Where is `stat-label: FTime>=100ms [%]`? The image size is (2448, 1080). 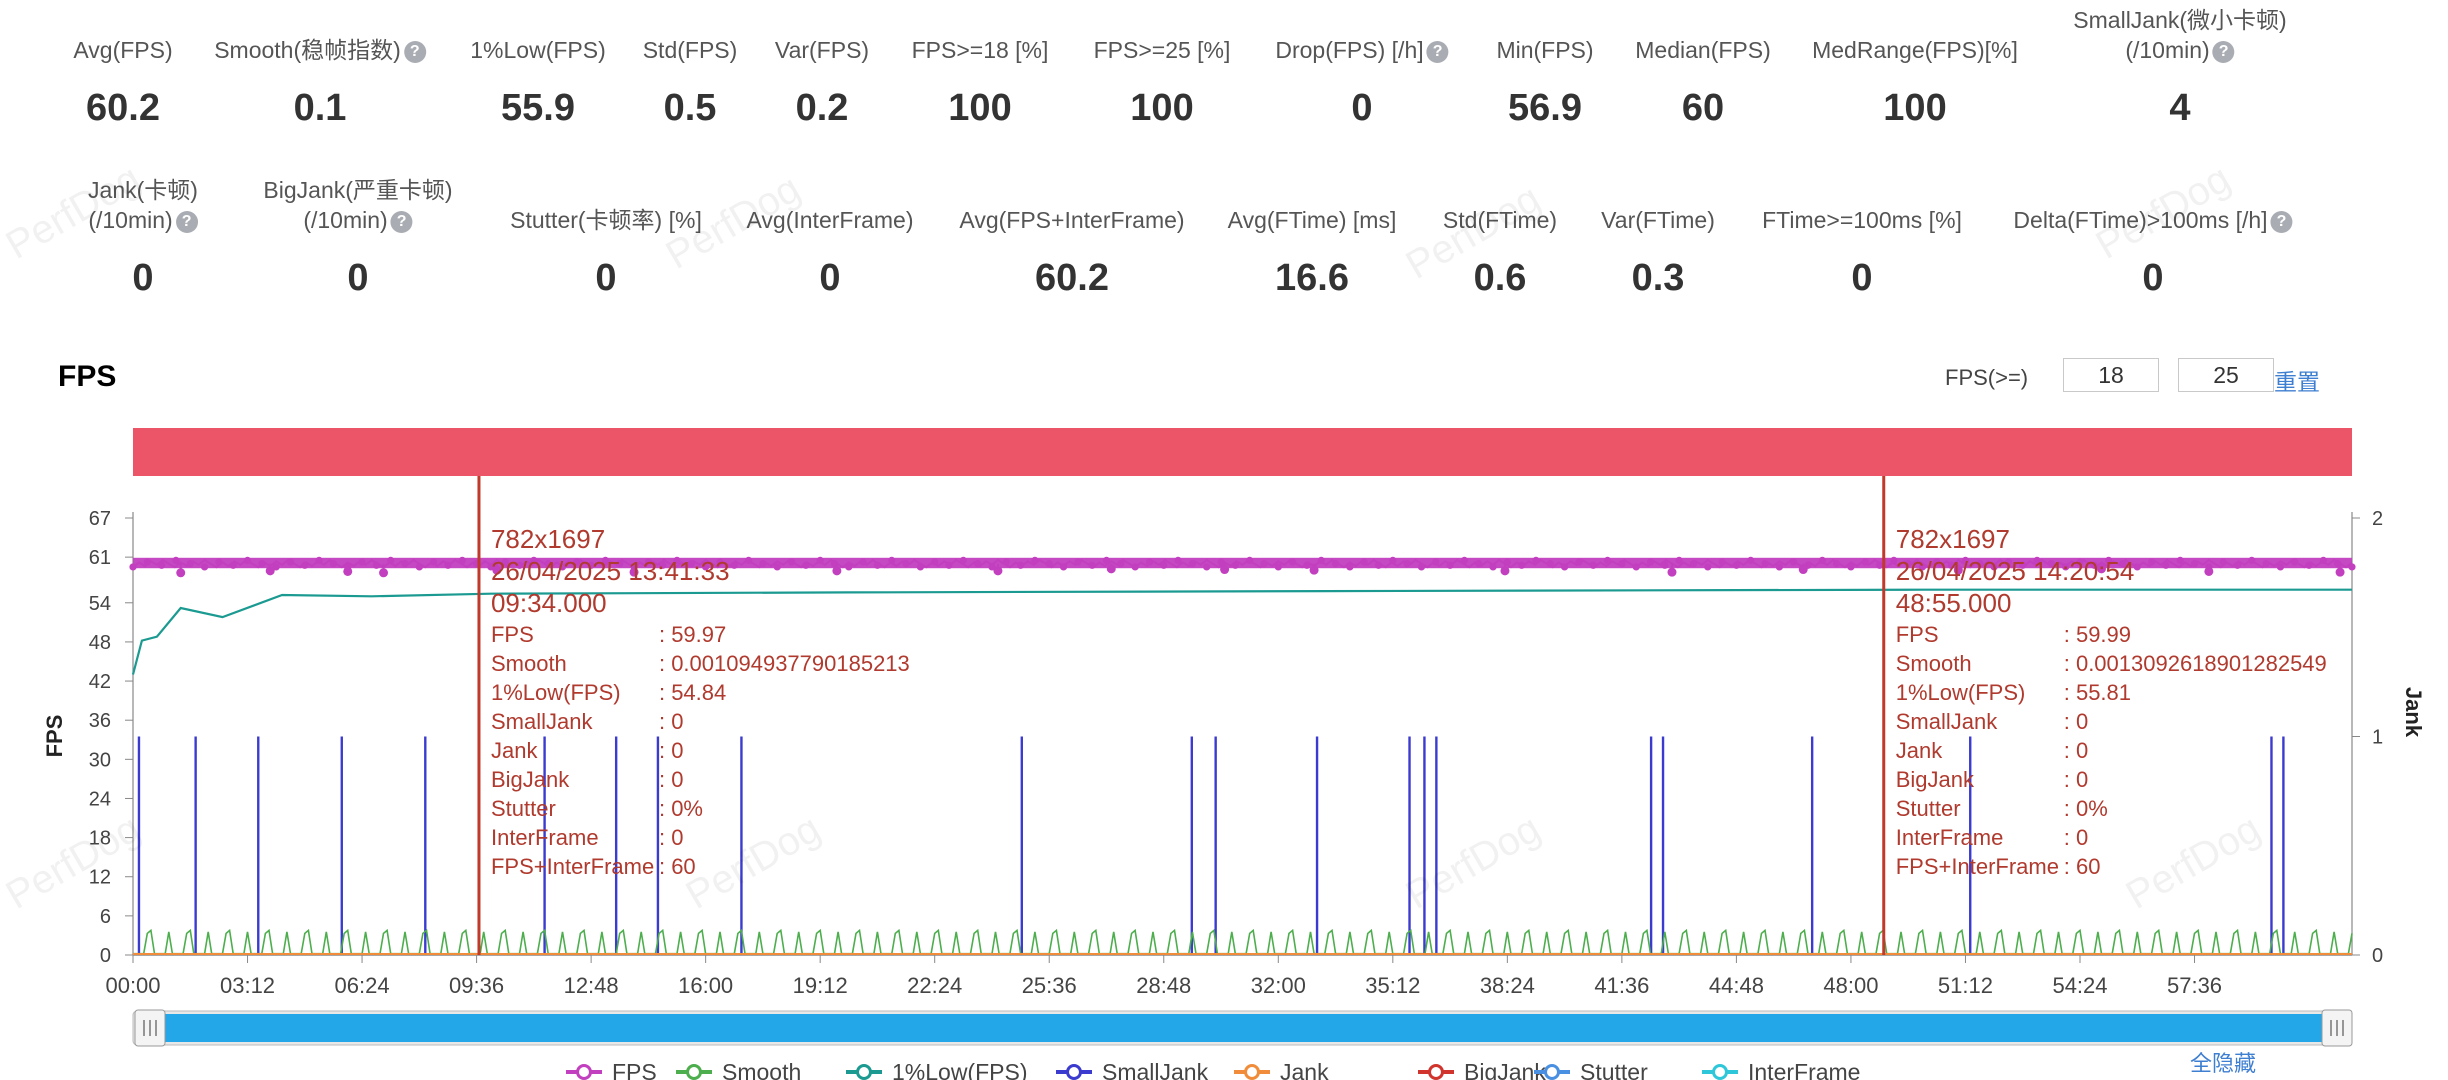
stat-label: FTime>=100ms [%] is located at coordinates (1862, 220).